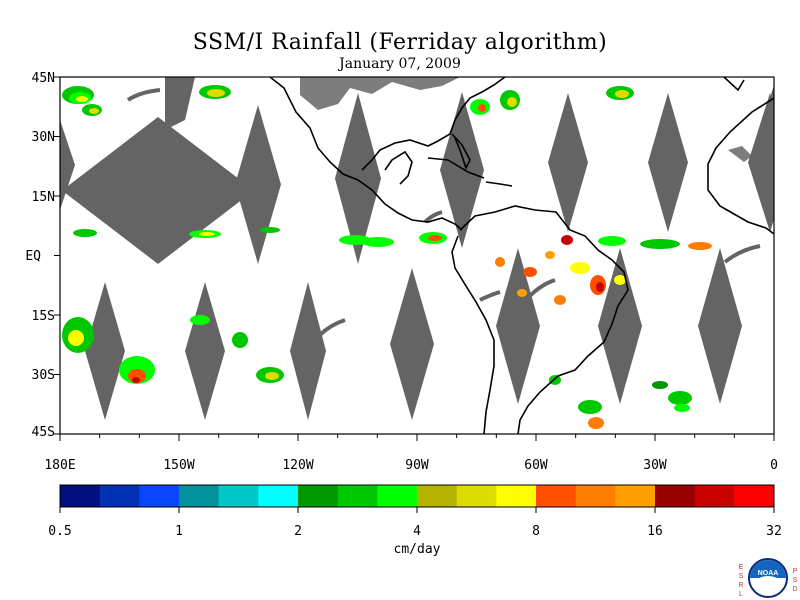 This screenshot has height=600, width=800. I want to click on lon-label: 90W, so click(417, 465).